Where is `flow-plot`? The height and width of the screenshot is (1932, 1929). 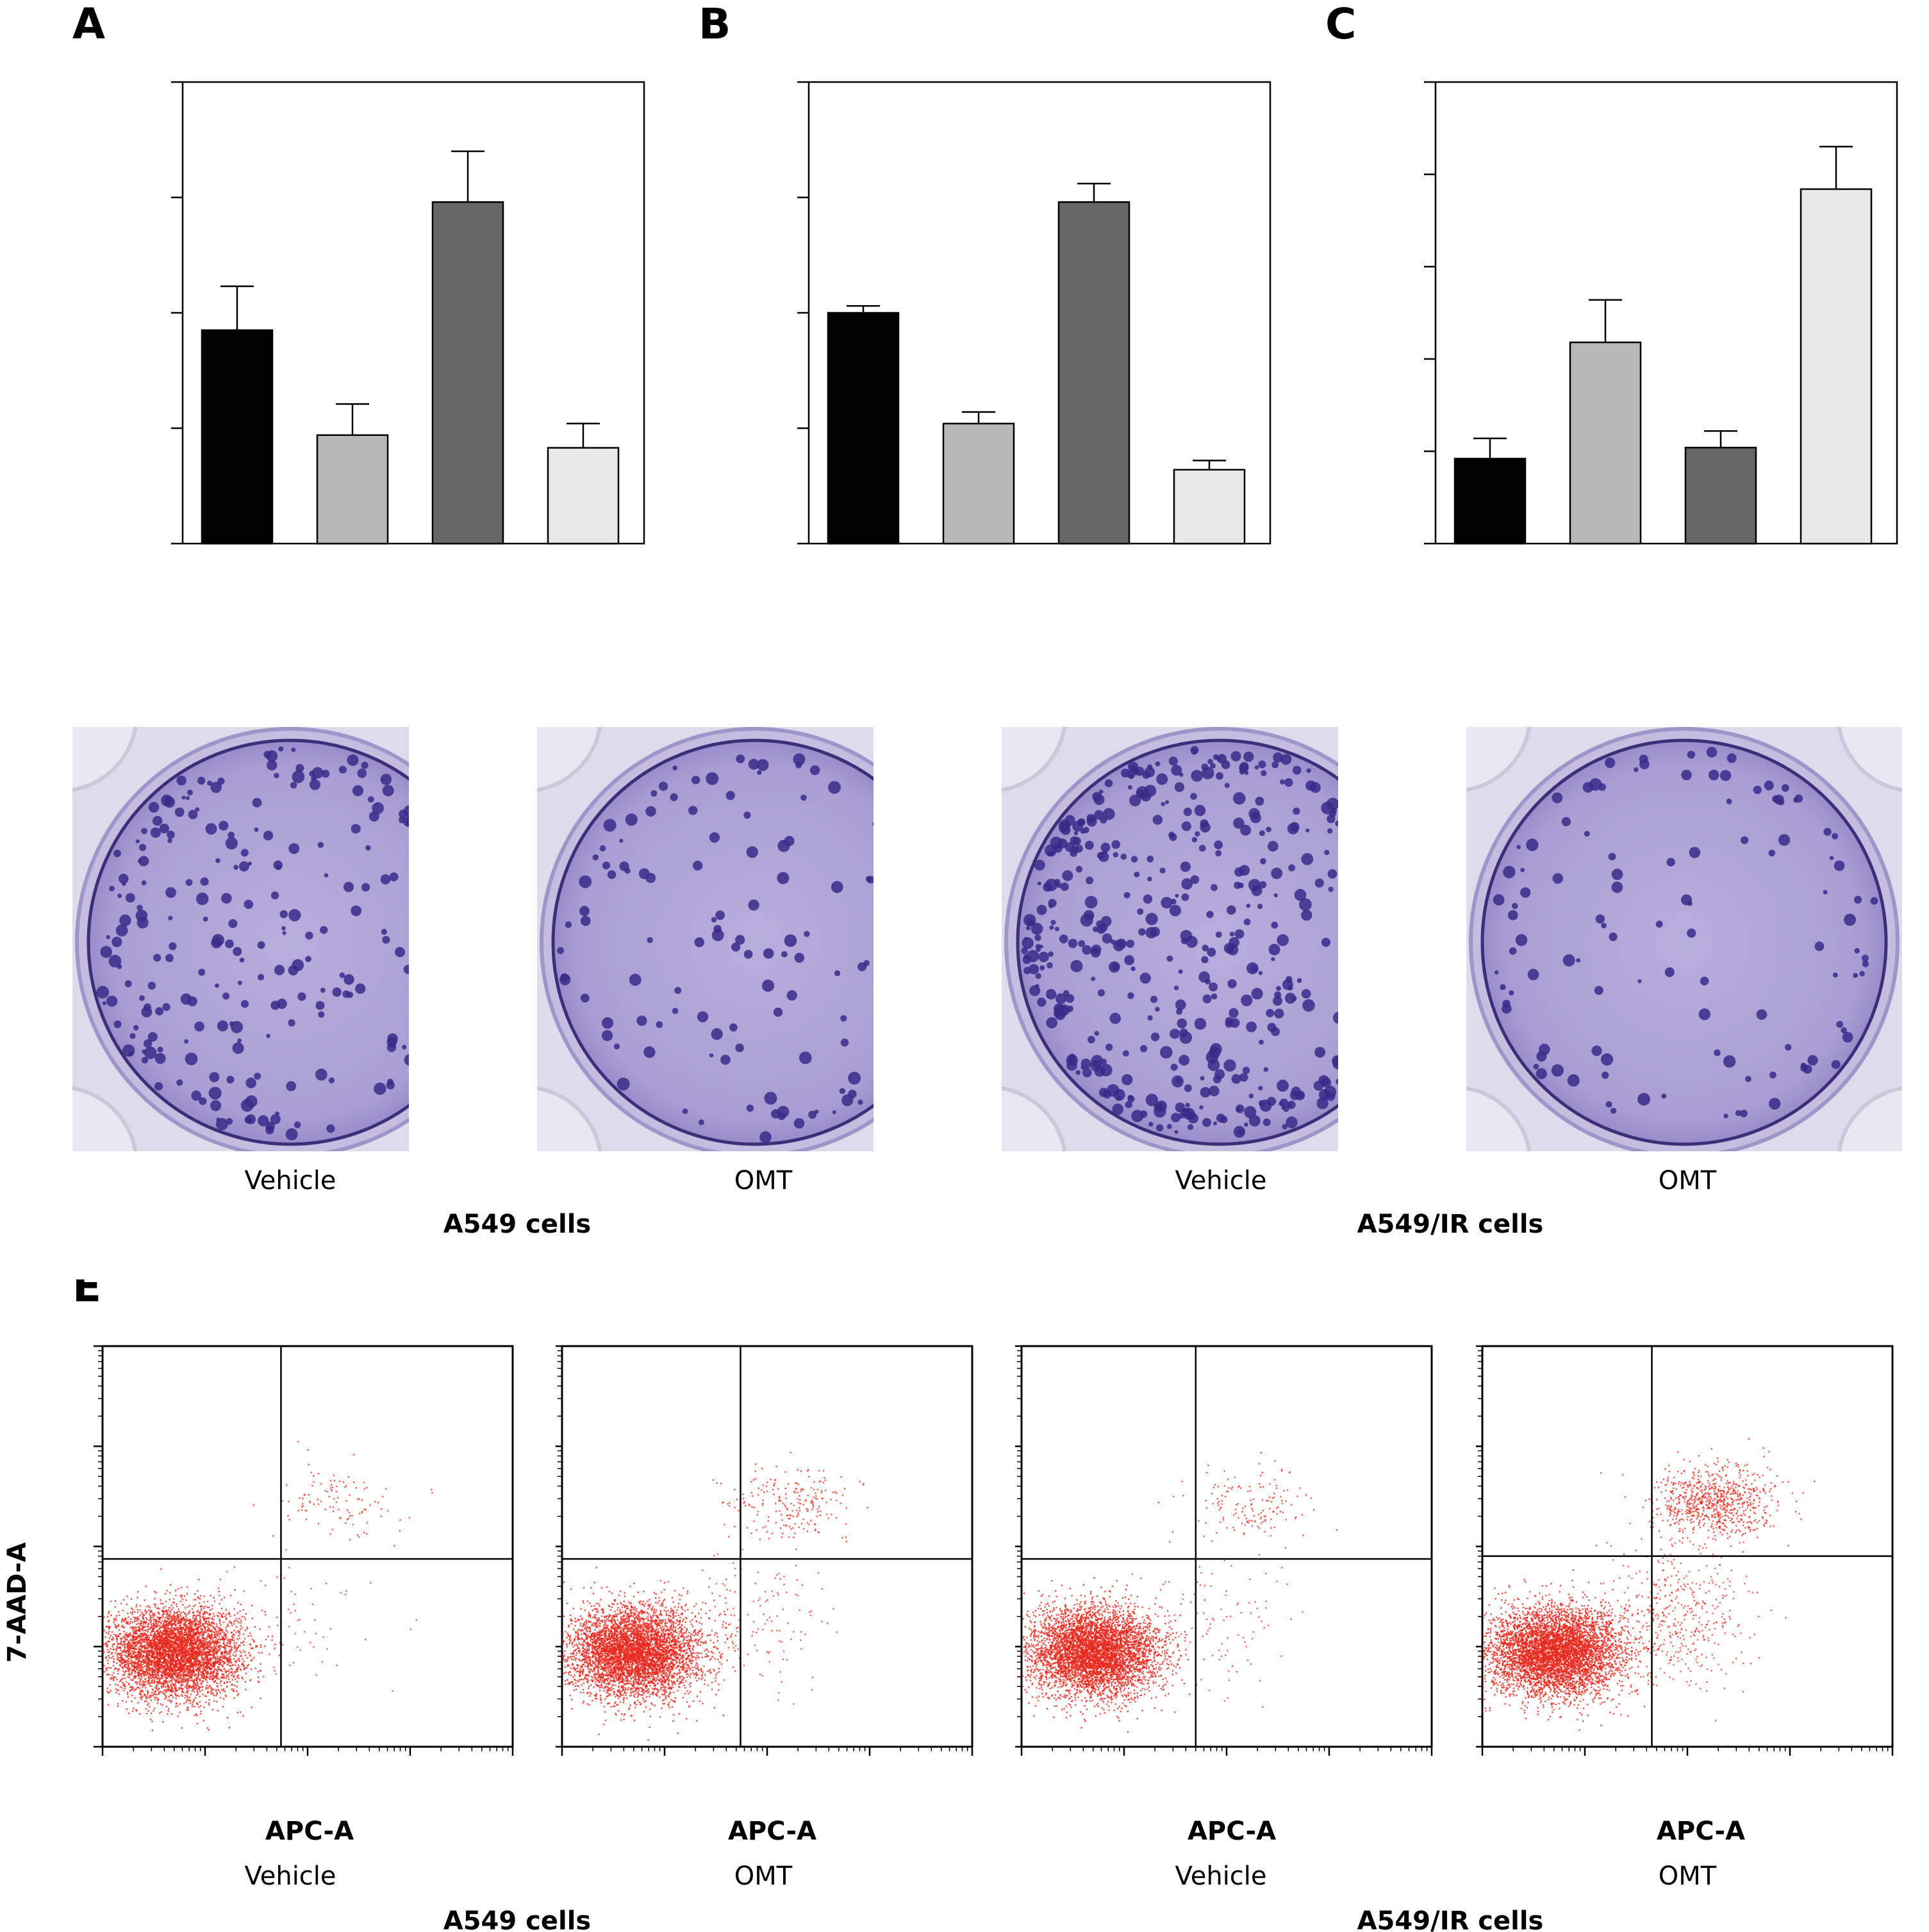
flow-plot is located at coordinates (304, 1551).